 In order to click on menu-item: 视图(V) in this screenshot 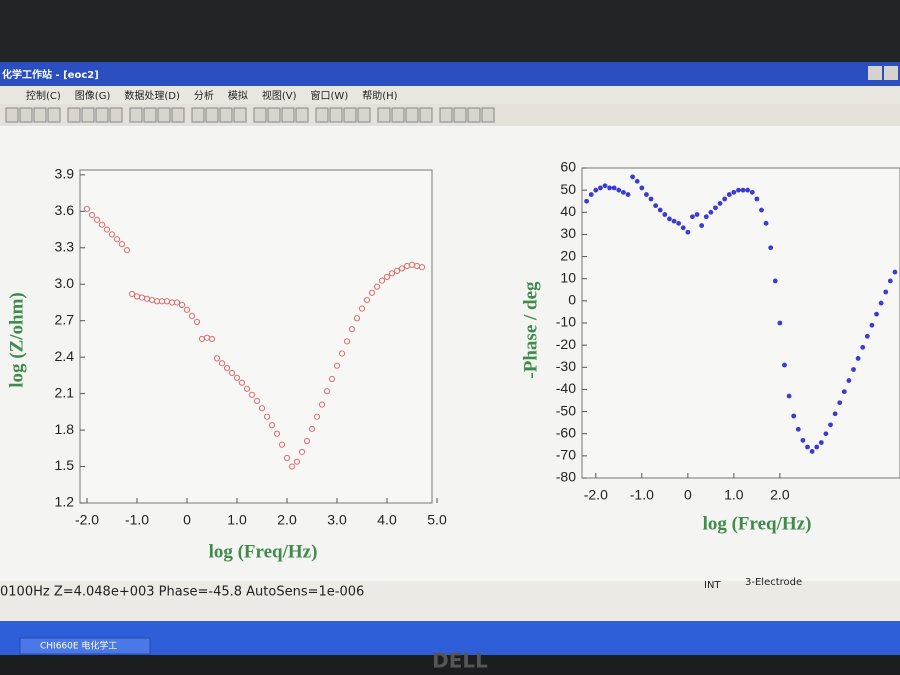, I will do `click(279, 95)`.